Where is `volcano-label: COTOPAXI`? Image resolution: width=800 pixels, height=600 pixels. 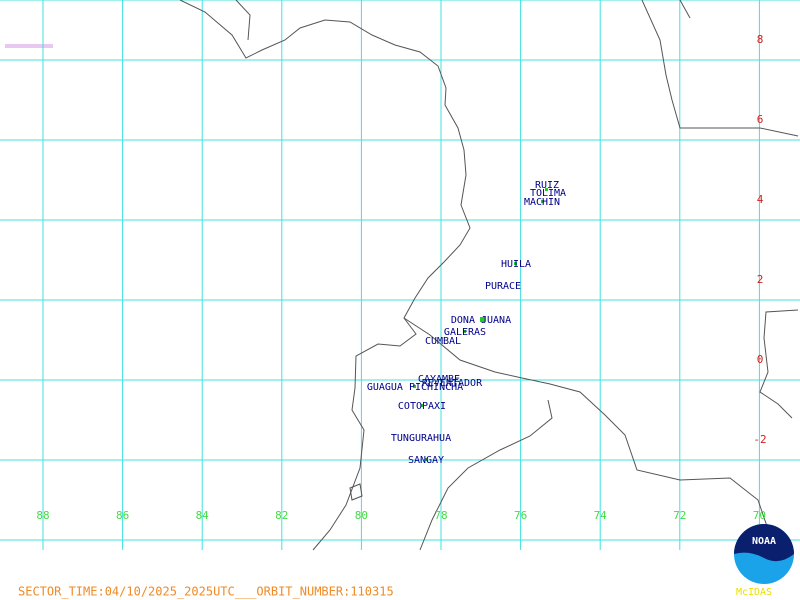
volcano-label: COTOPAXI is located at coordinates (422, 406).